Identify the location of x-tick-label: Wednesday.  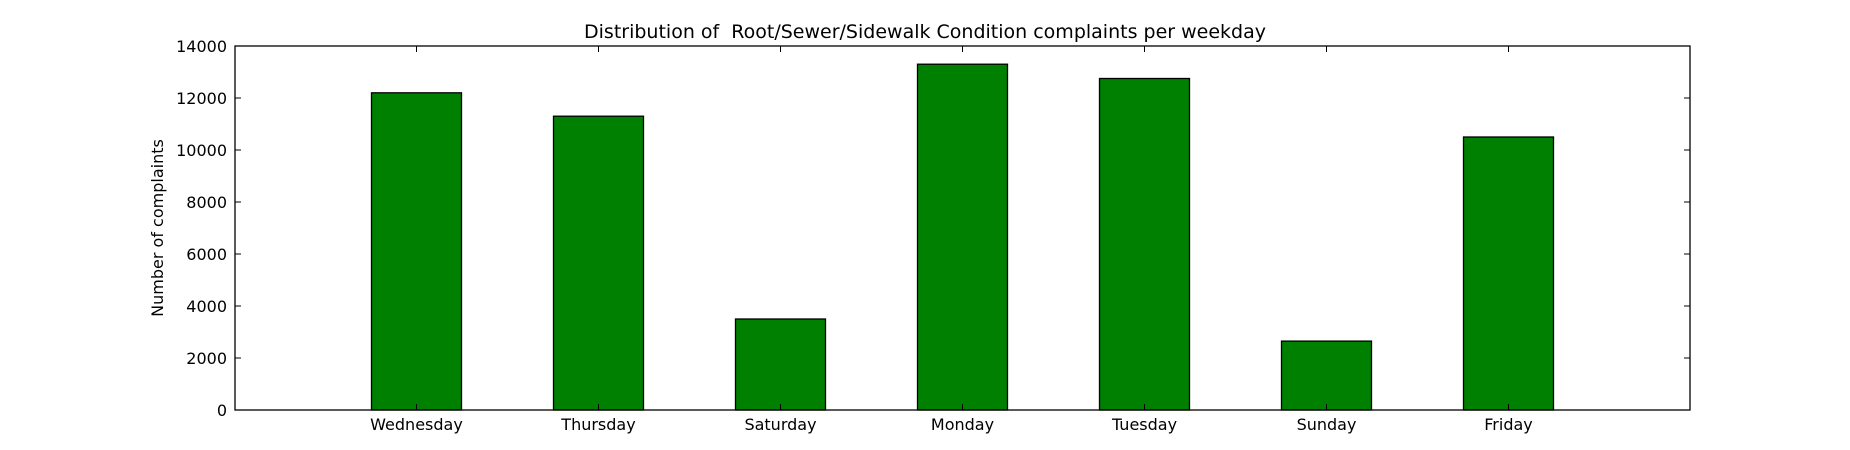
(416, 424).